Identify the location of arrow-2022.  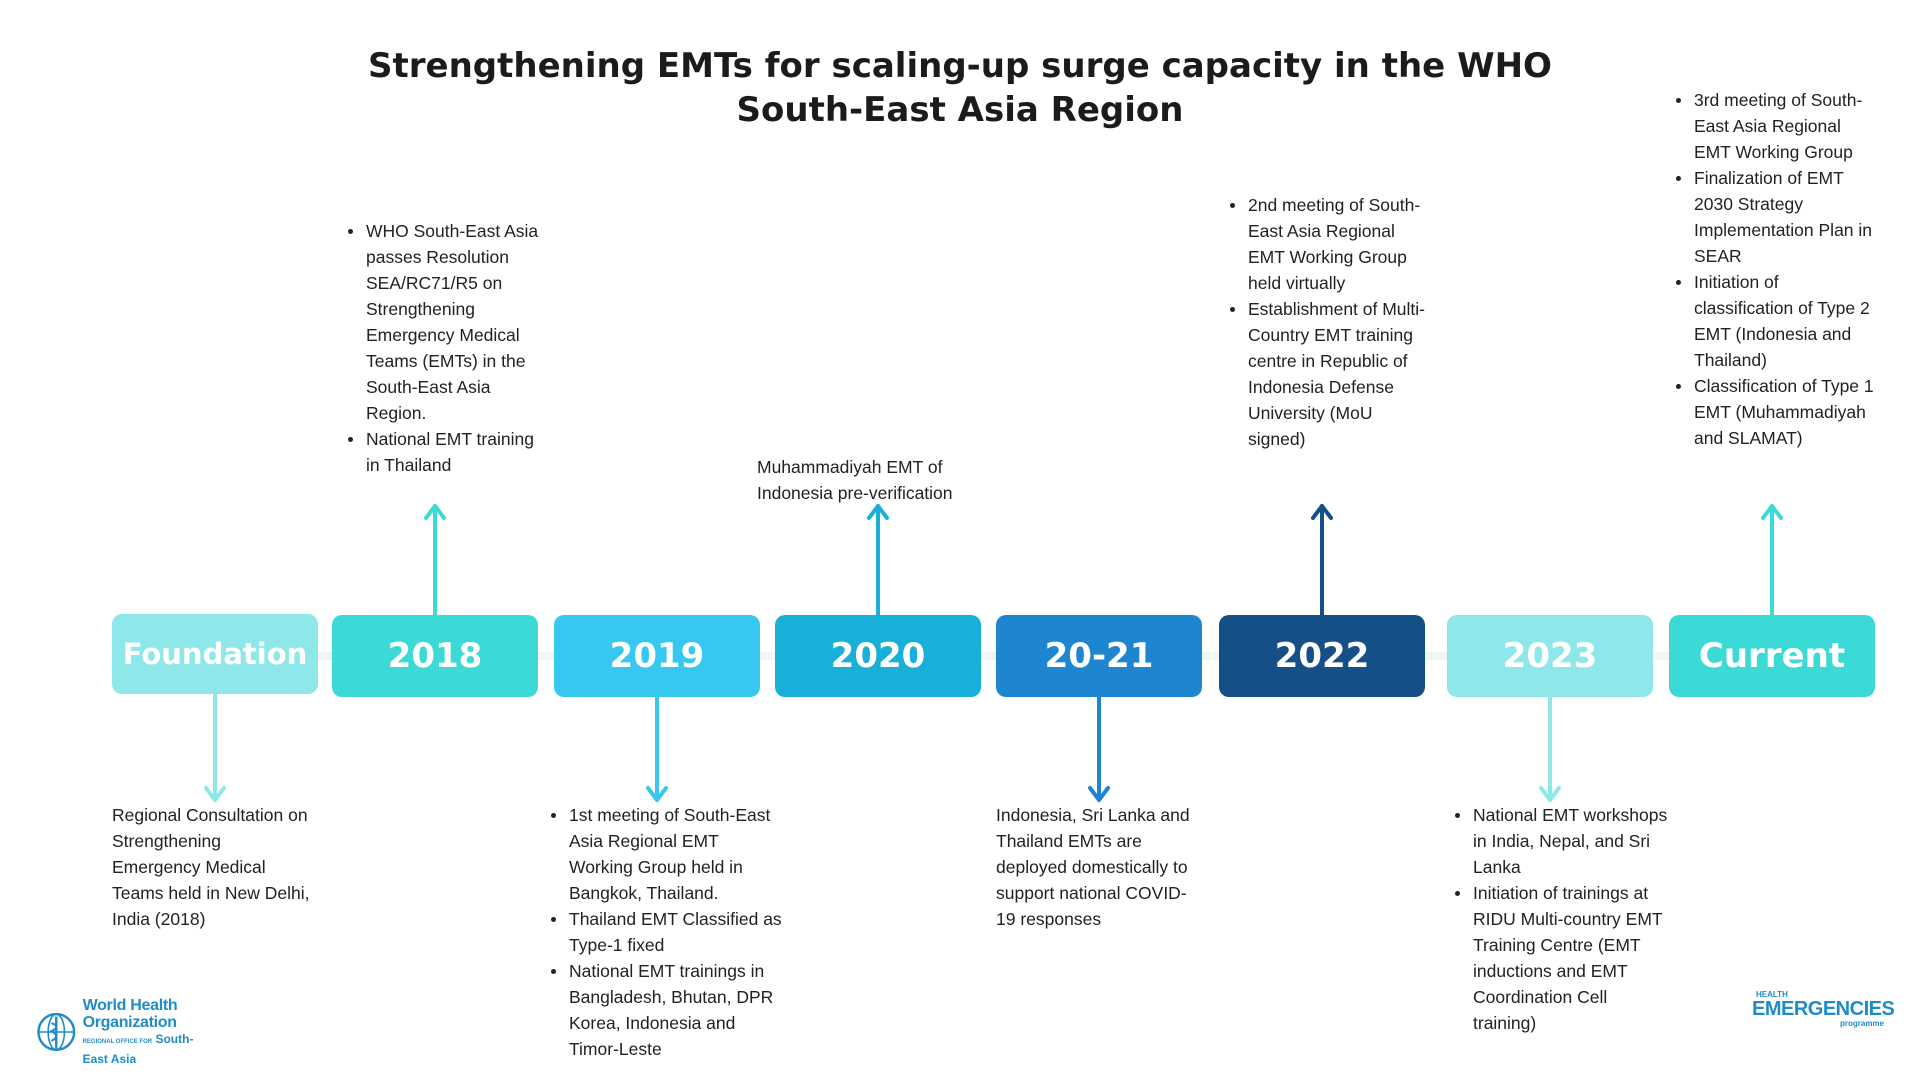
(1322, 560).